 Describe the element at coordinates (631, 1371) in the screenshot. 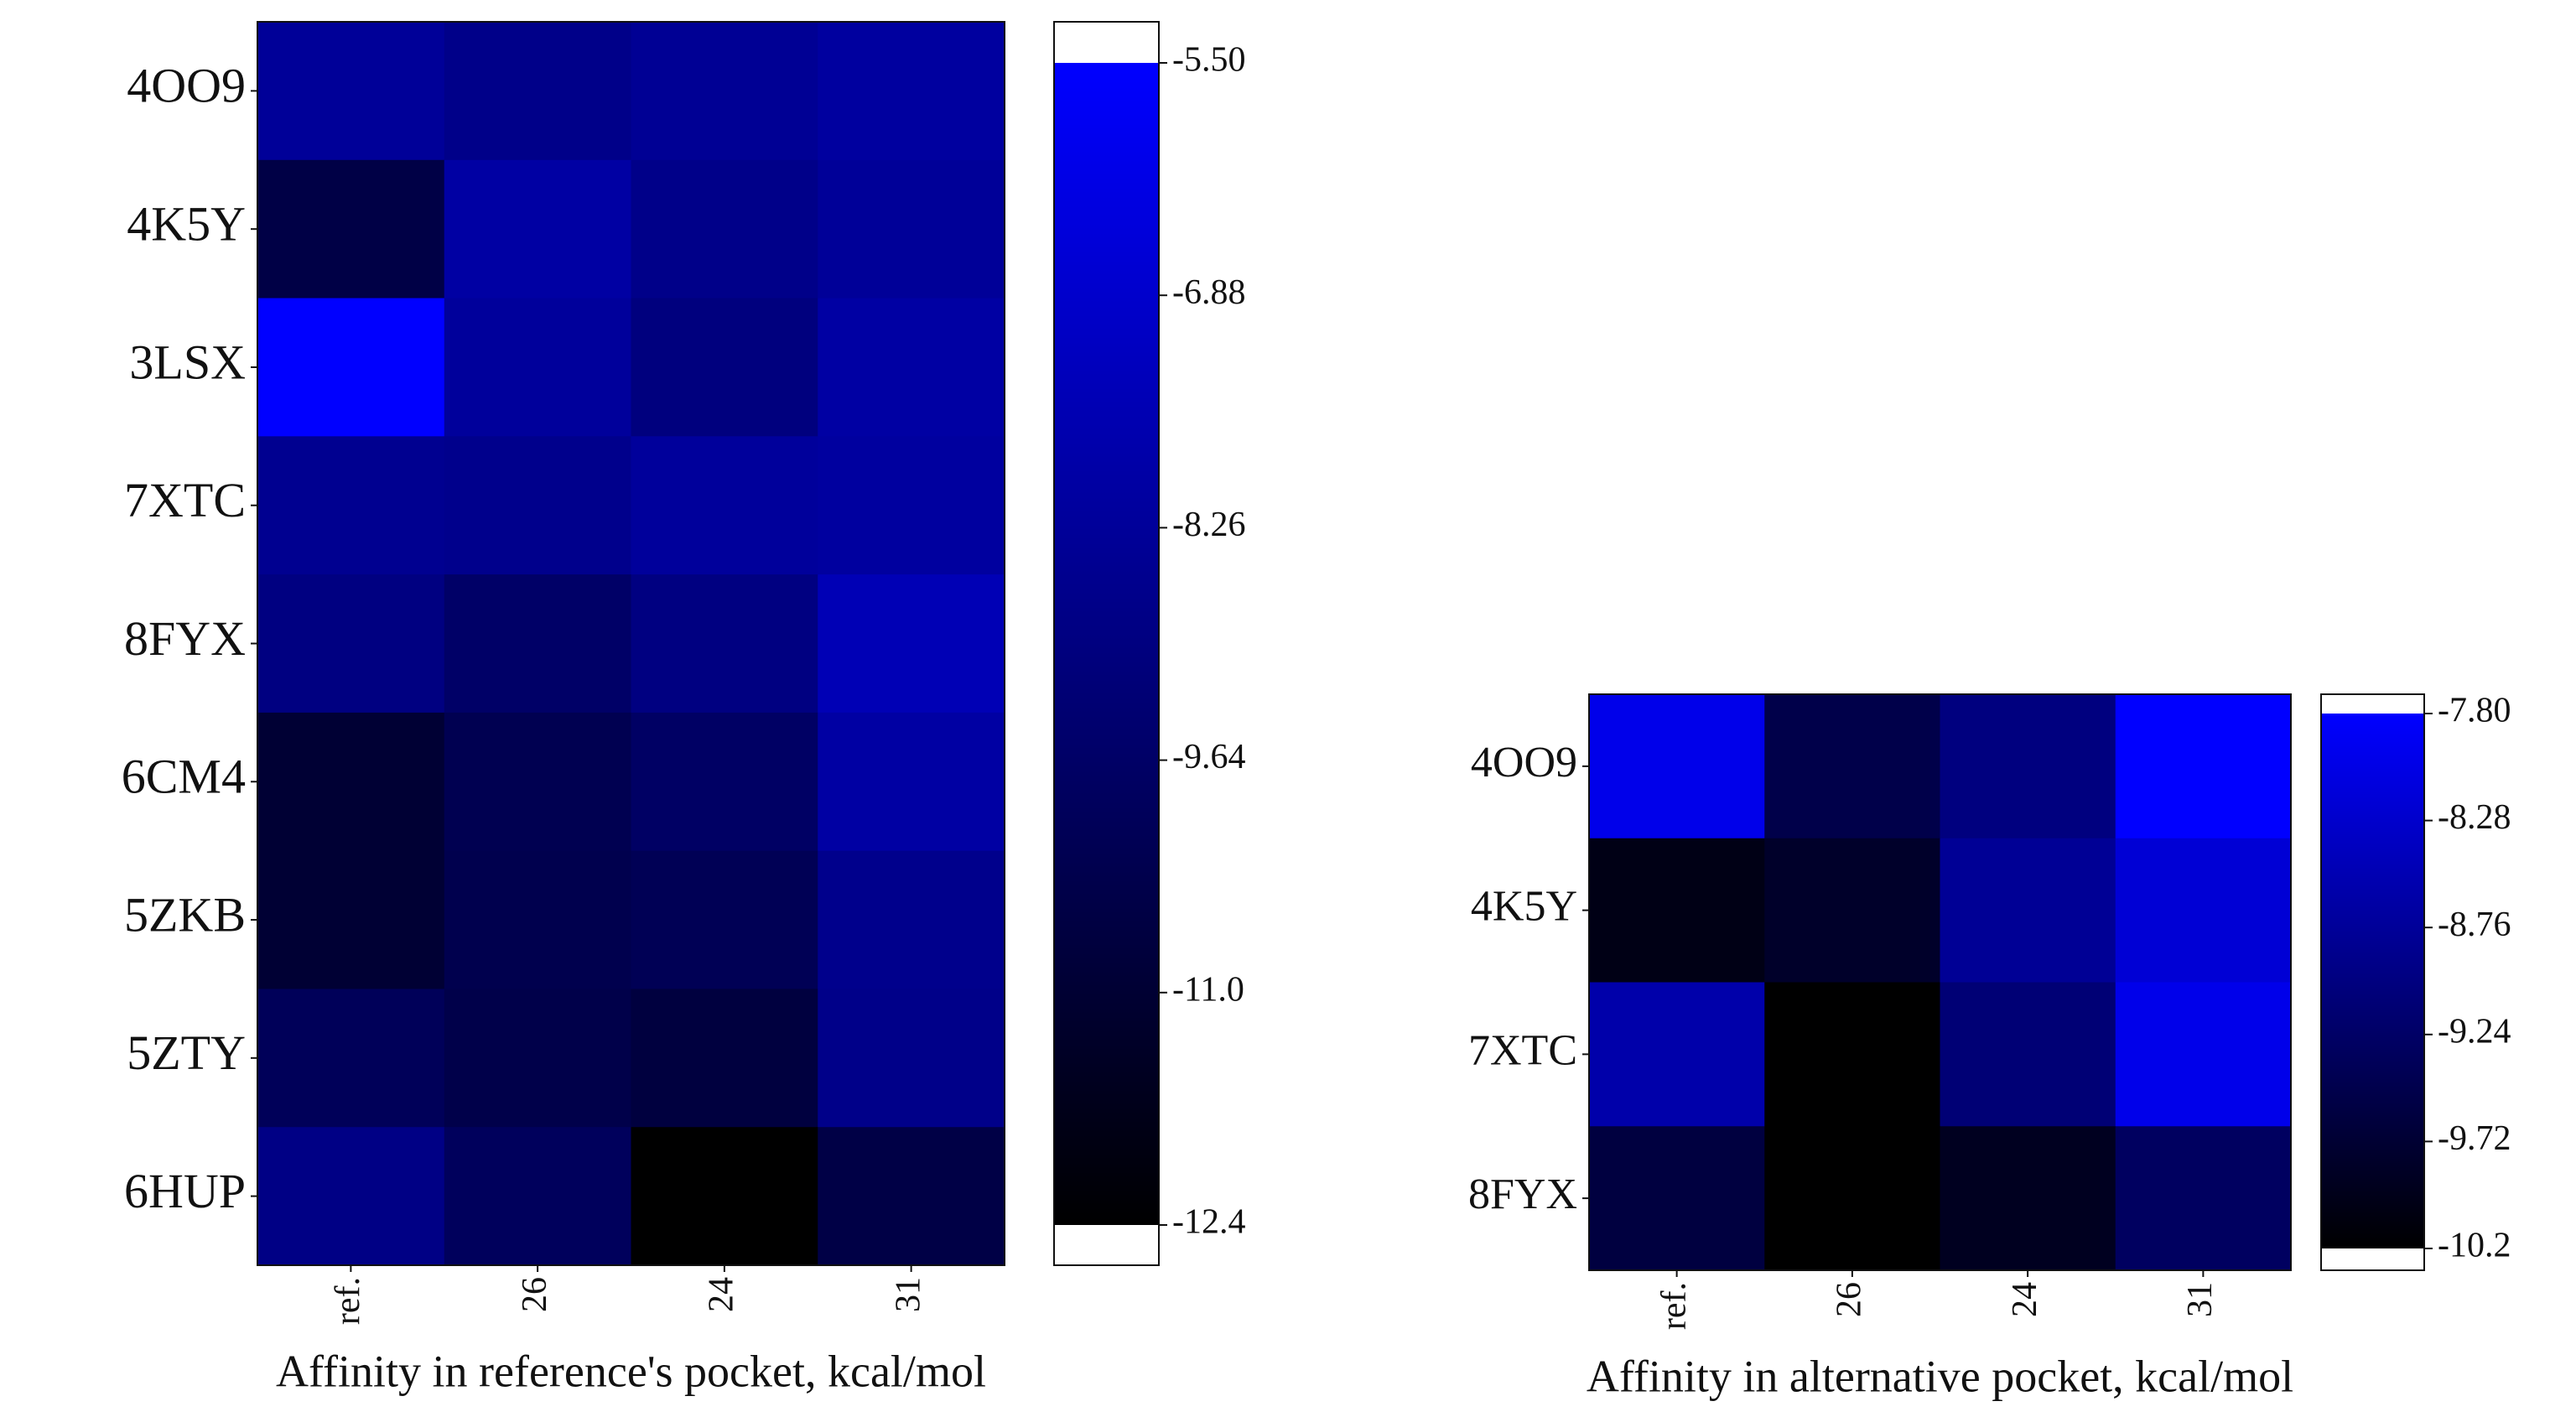

I see `x-axis-label: Affinity in reference's pocket, kcal/mol` at that location.